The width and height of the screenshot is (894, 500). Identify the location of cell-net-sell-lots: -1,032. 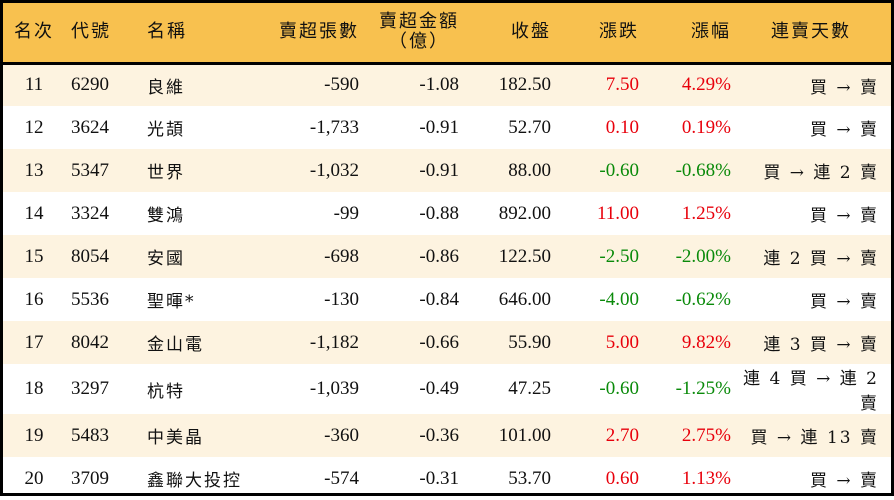
(334, 170).